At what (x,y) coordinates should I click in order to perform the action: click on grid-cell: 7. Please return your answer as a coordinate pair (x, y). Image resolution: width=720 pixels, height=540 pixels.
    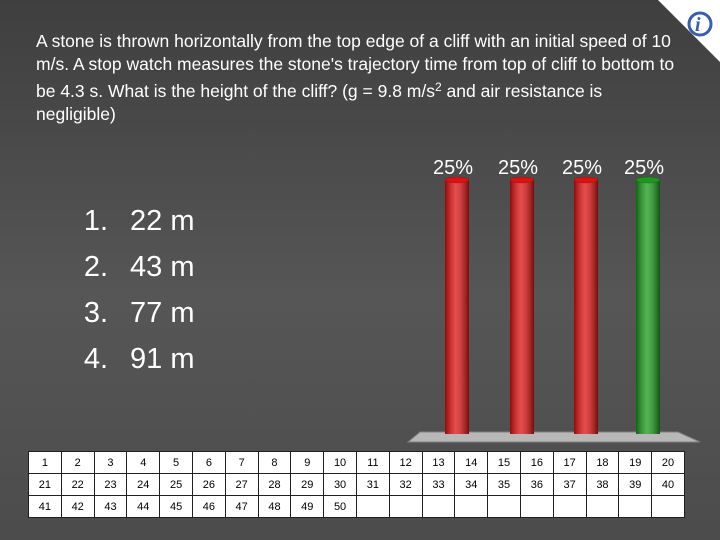
    Looking at the image, I should click on (241, 462).